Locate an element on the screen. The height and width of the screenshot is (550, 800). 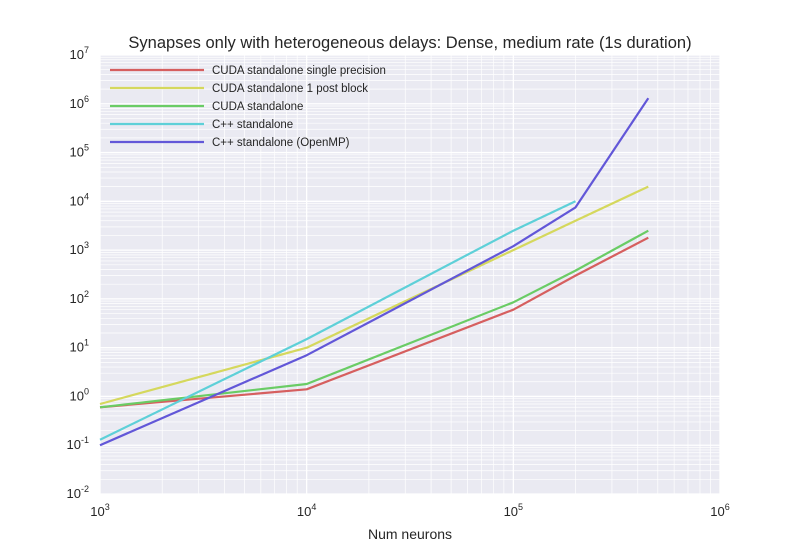
x-tick-label: 10⁴ is located at coordinates (306, 510).